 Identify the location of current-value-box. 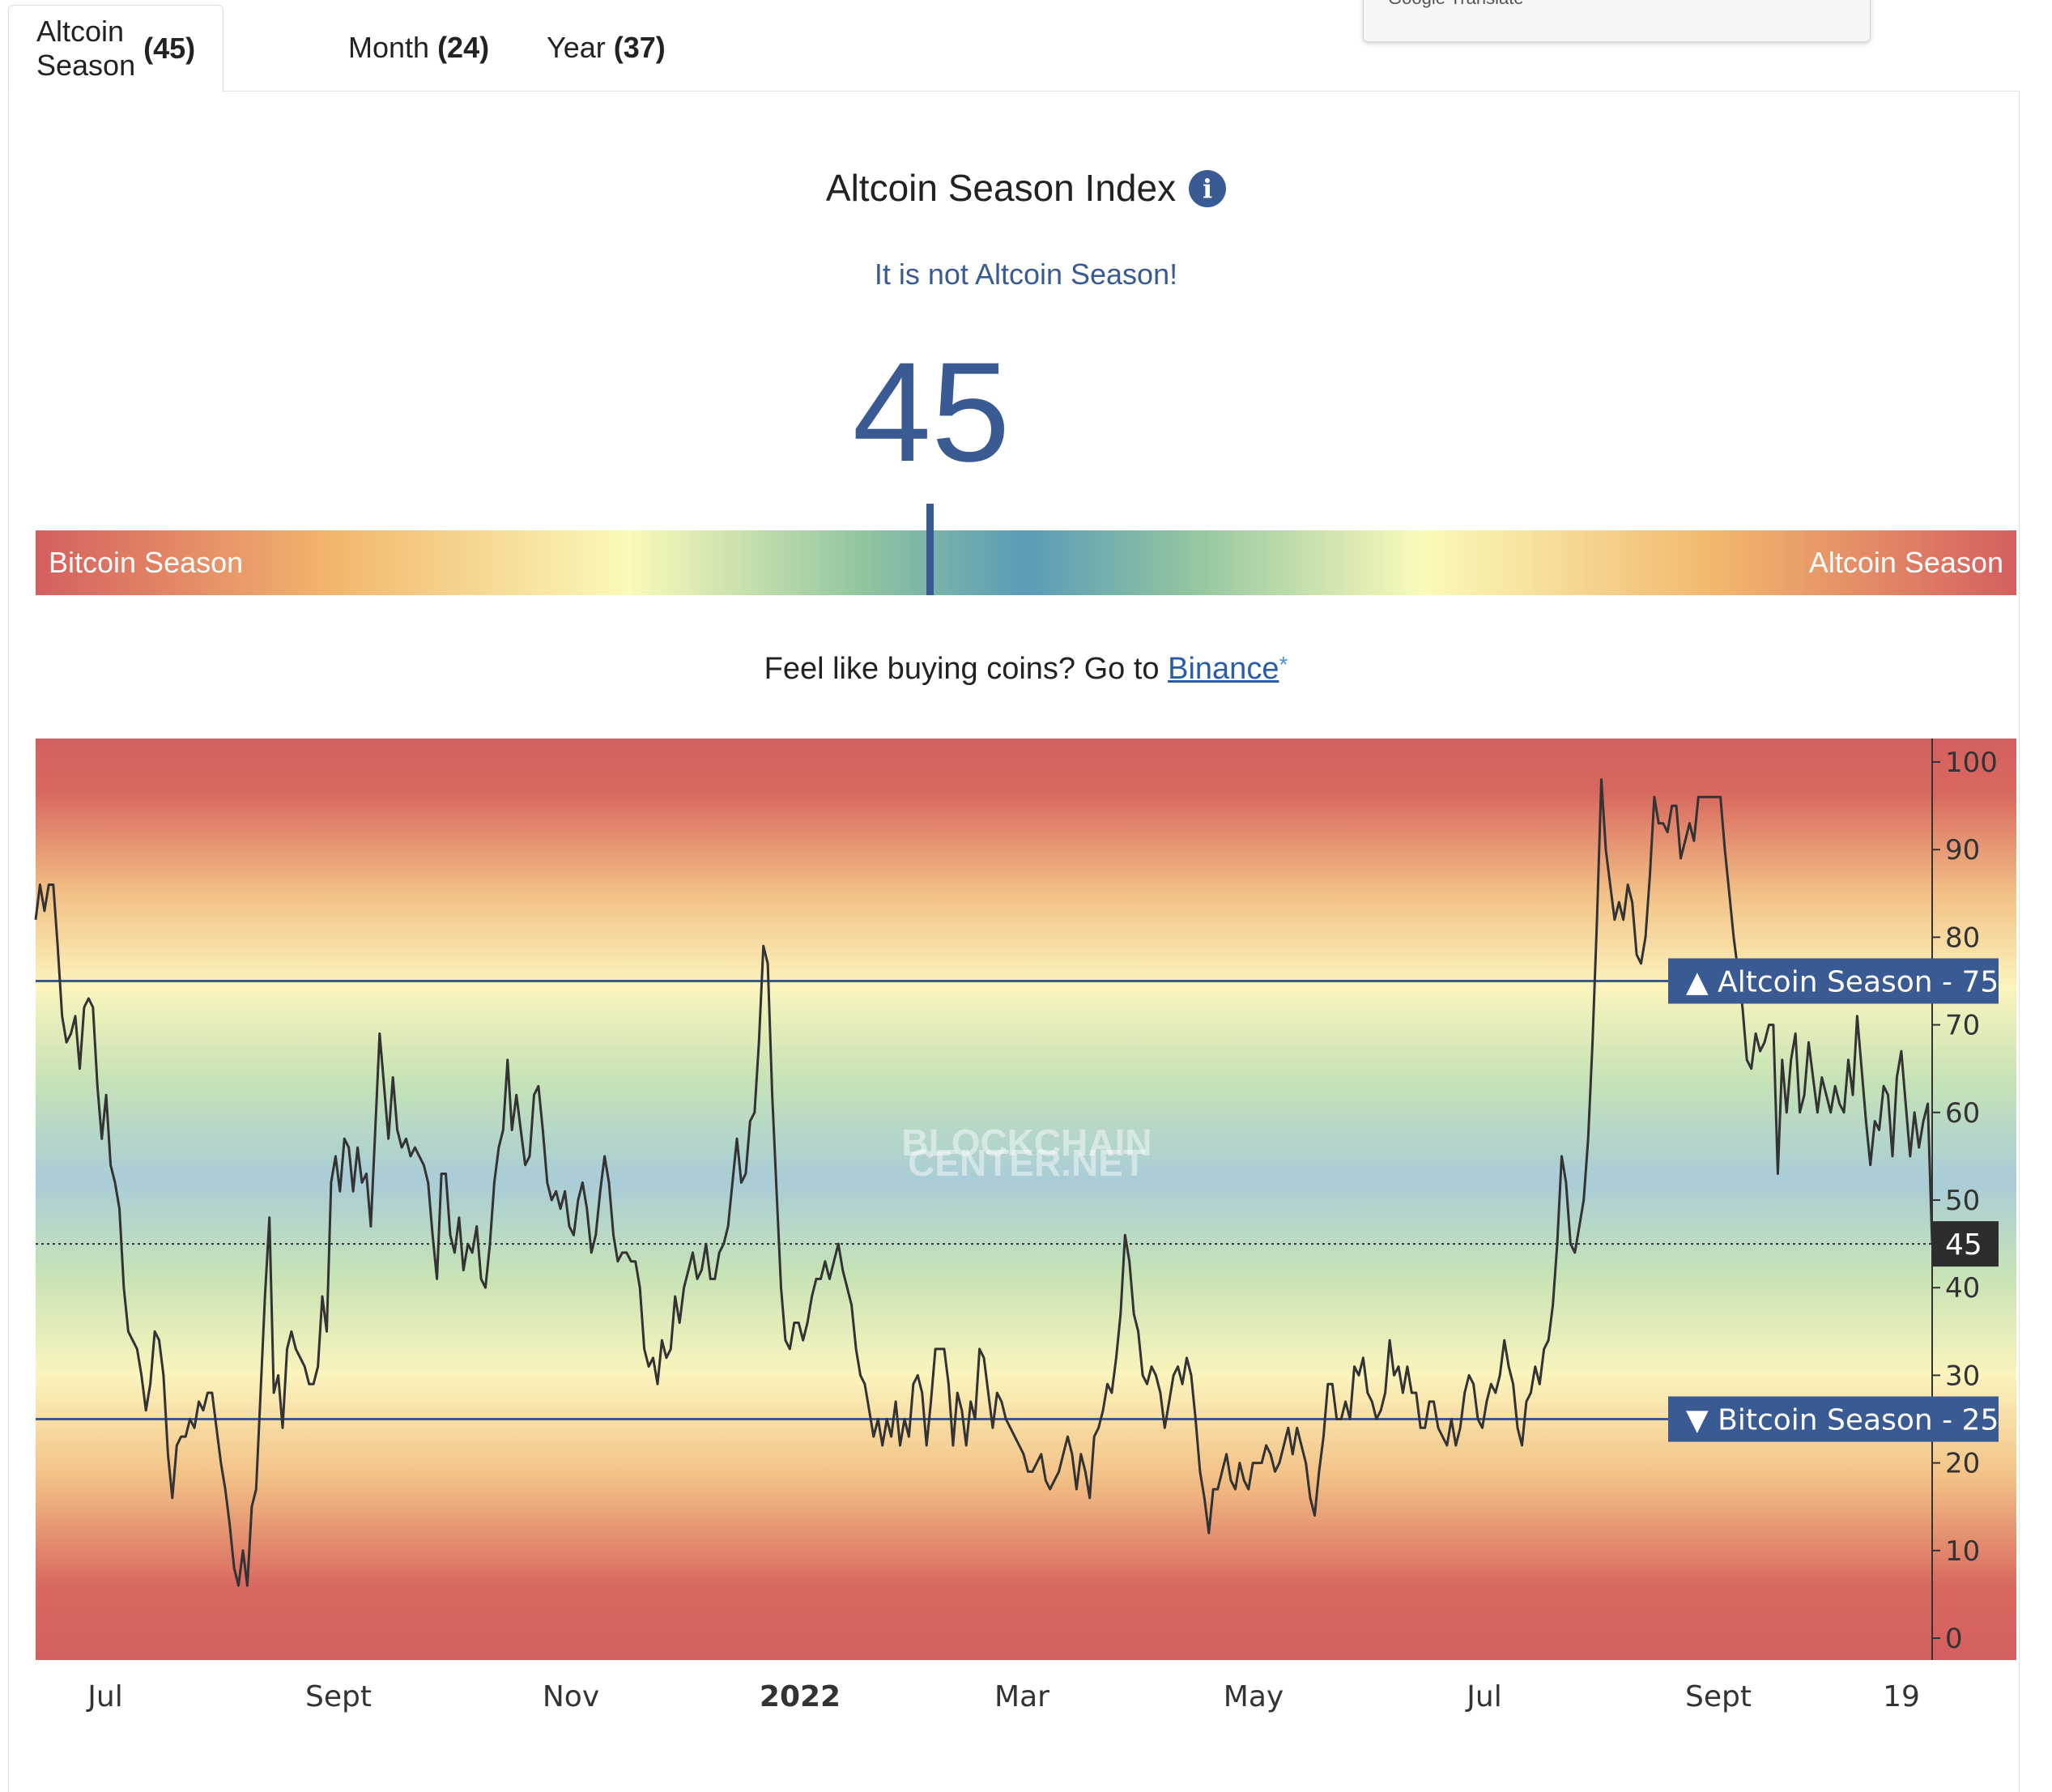
(1965, 1244).